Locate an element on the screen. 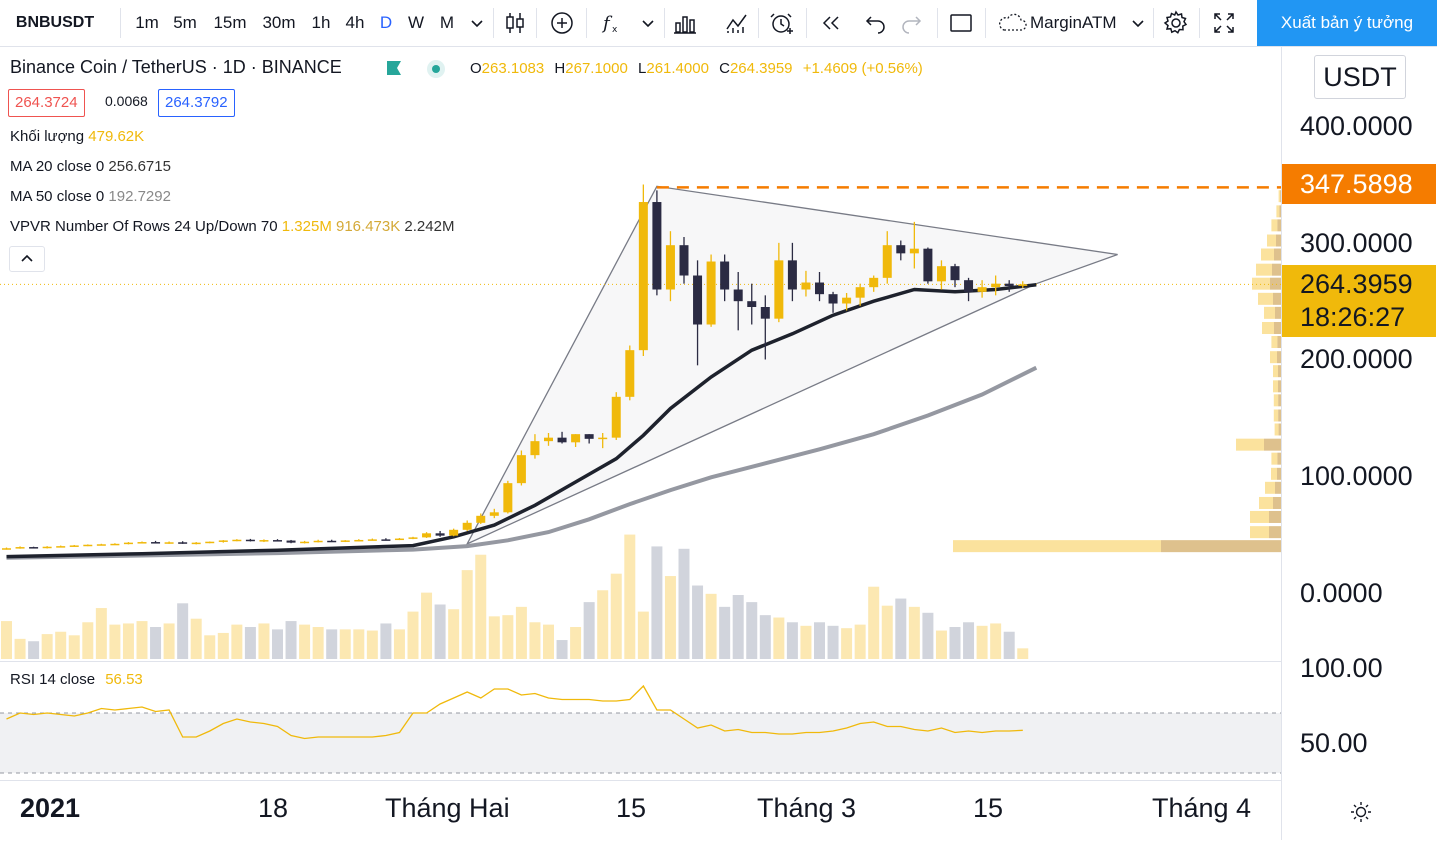 The image size is (1437, 841). redo-icon is located at coordinates (911, 23).